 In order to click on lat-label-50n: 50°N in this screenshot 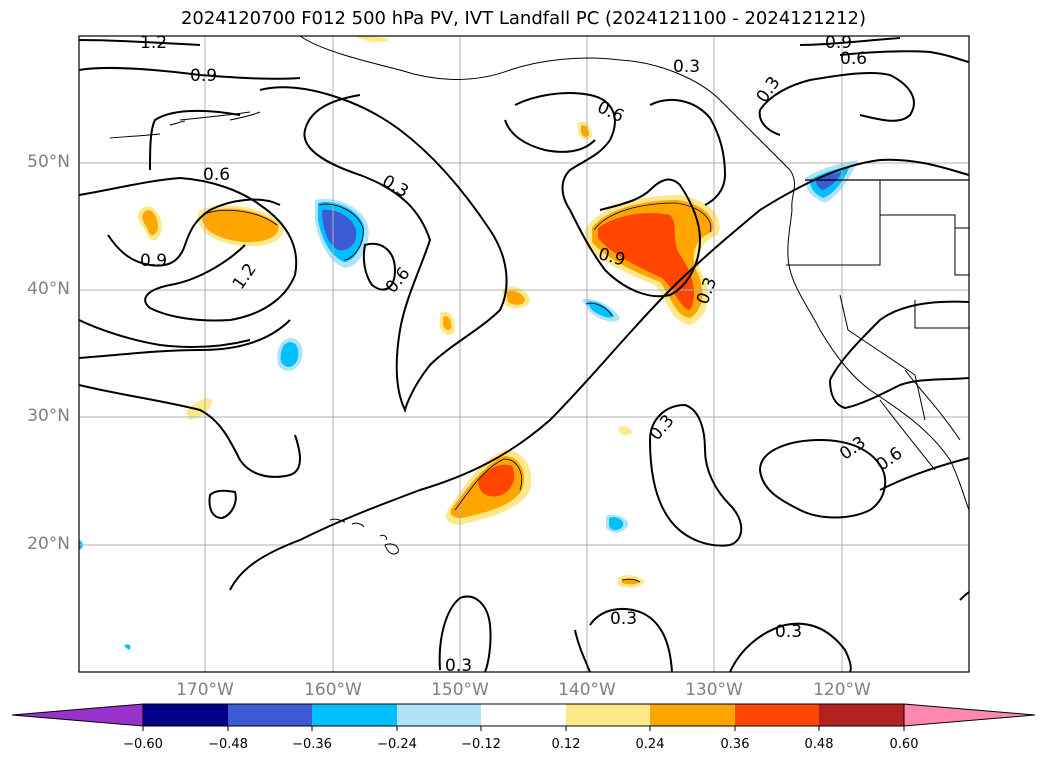, I will do `click(48, 162)`.